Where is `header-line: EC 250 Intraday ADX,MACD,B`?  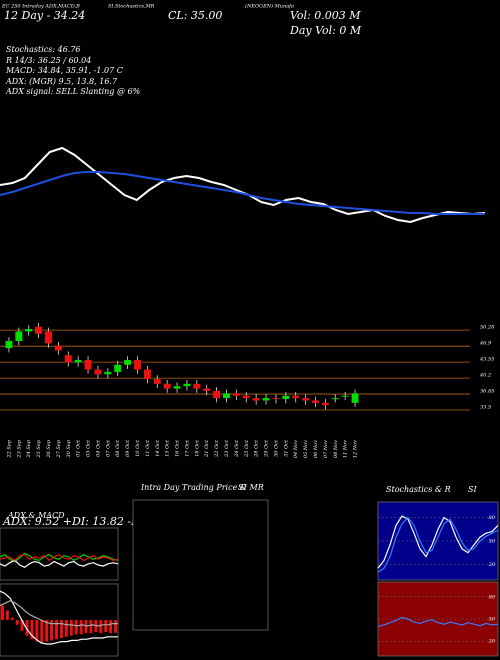
header-line: EC 250 Intraday ADX,MACD,B is located at coordinates (40, 7).